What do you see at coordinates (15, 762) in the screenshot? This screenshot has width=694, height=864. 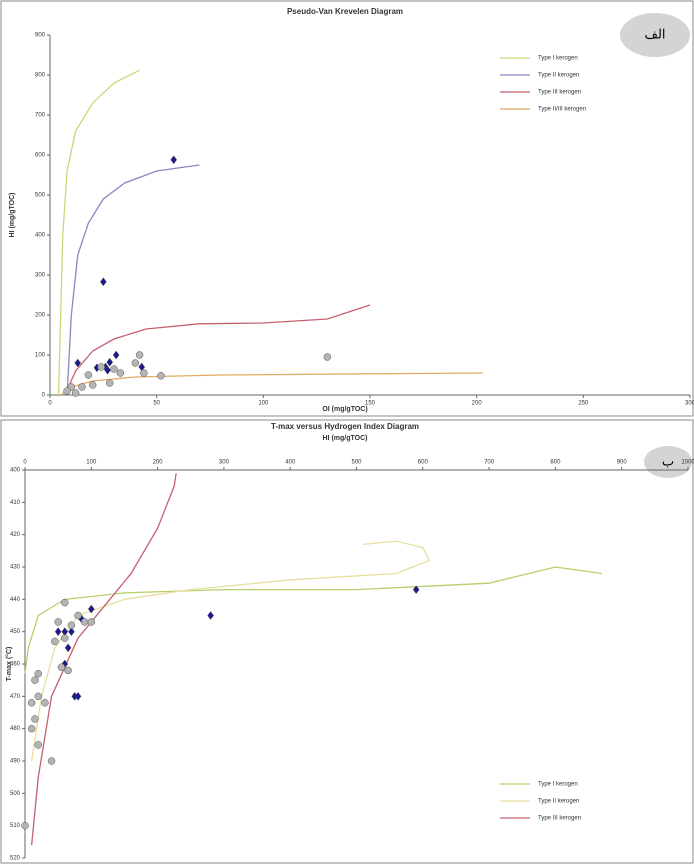 I see `y-tick-label: 490` at bounding box center [15, 762].